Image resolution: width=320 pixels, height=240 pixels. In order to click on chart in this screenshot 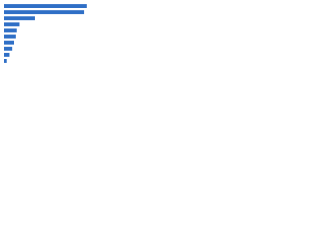, I will do `click(50, 35)`.